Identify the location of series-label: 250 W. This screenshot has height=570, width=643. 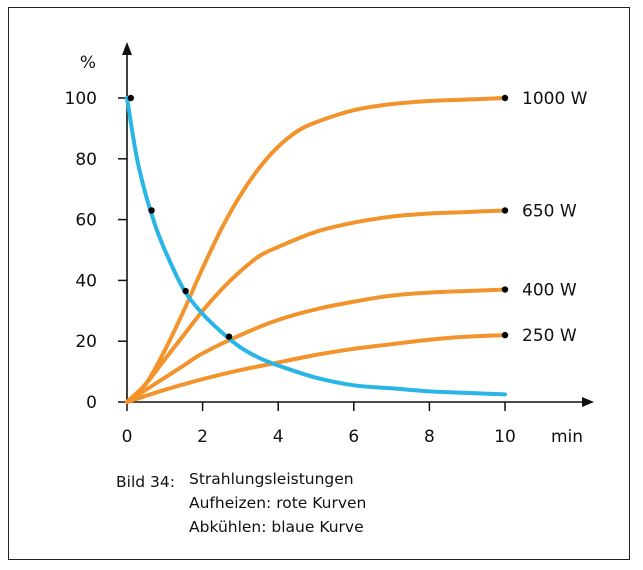
(549, 336).